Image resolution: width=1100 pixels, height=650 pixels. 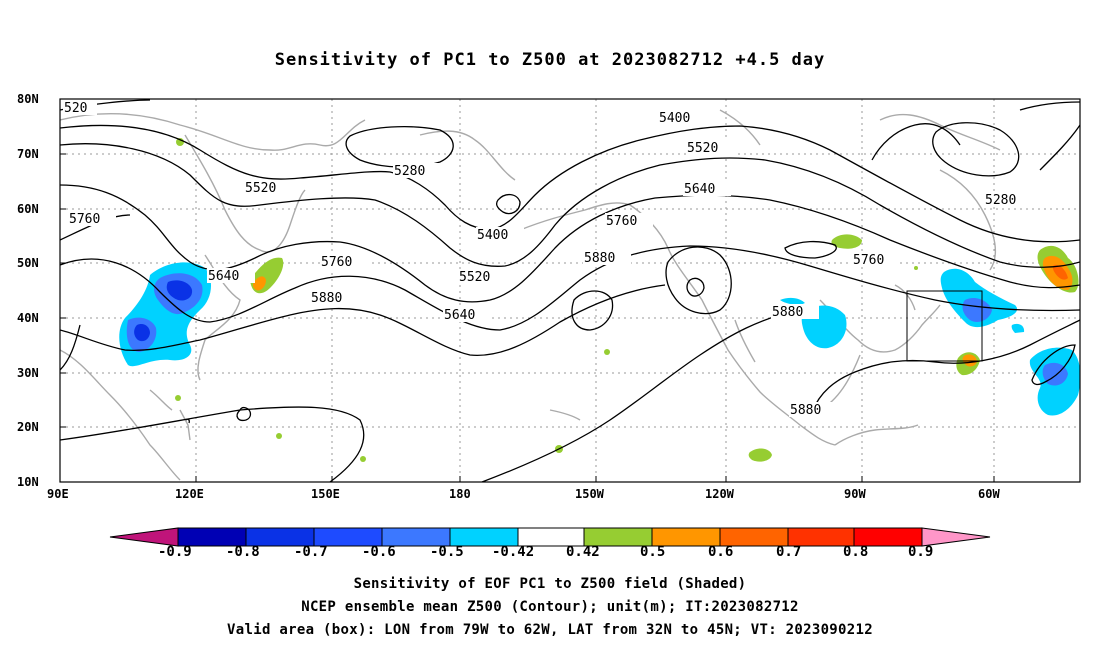 What do you see at coordinates (721, 552) in the screenshot?
I see `colorbar-label: 0.6` at bounding box center [721, 552].